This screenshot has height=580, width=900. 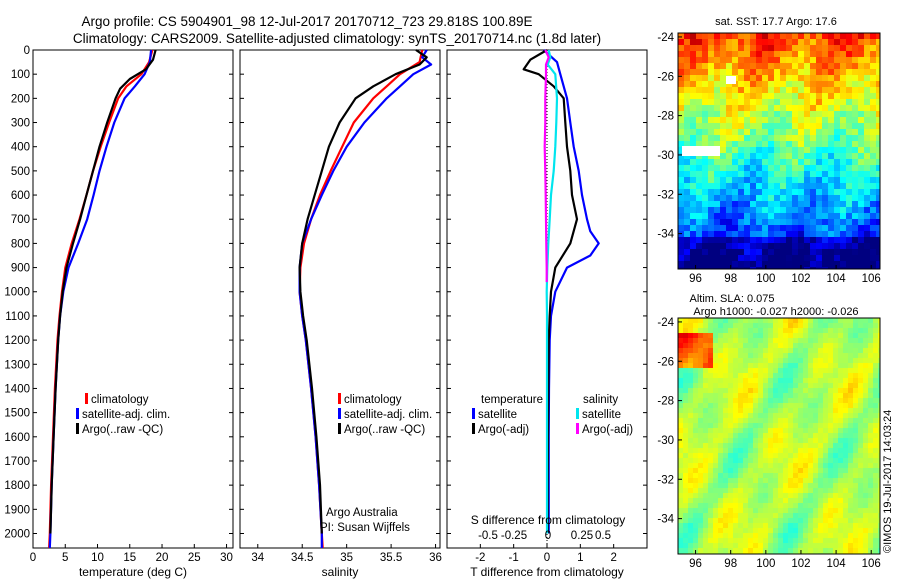 What do you see at coordinates (97, 558) in the screenshot?
I see `x-tick-label: 10` at bounding box center [97, 558].